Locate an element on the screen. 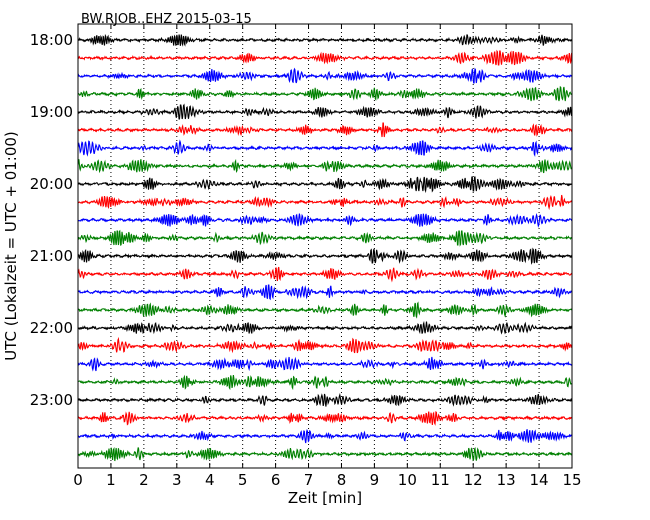  x-tick-label: 8 is located at coordinates (342, 480).